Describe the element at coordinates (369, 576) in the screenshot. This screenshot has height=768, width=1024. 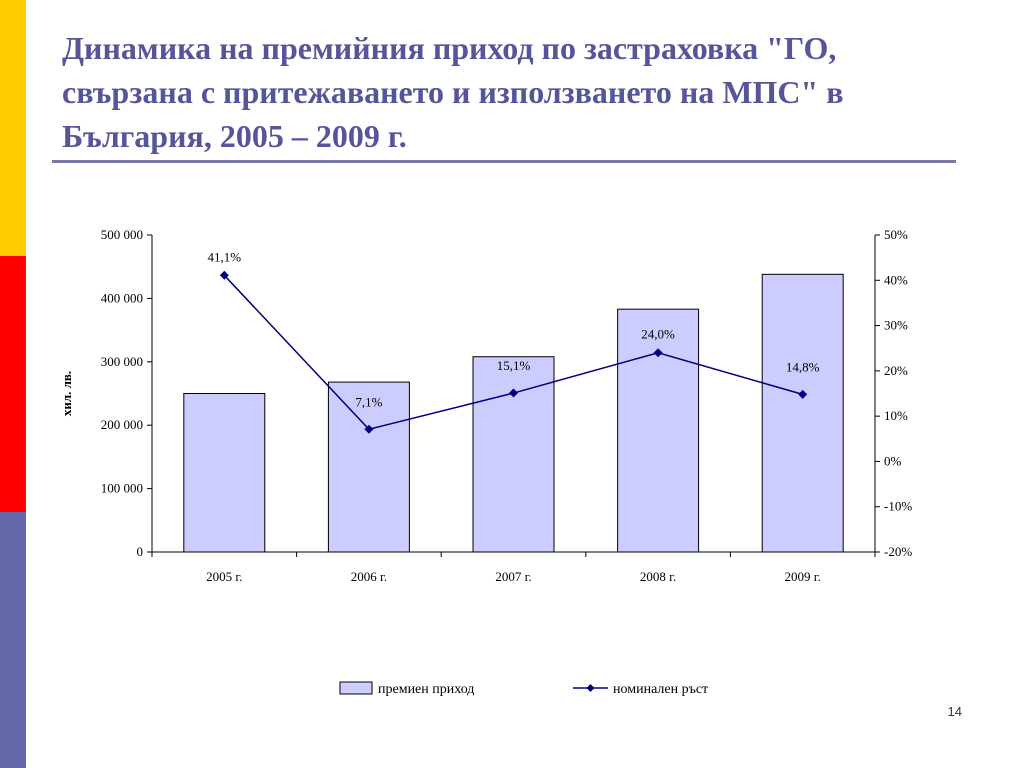
I see `x-tick-label: 2006 г.` at that location.